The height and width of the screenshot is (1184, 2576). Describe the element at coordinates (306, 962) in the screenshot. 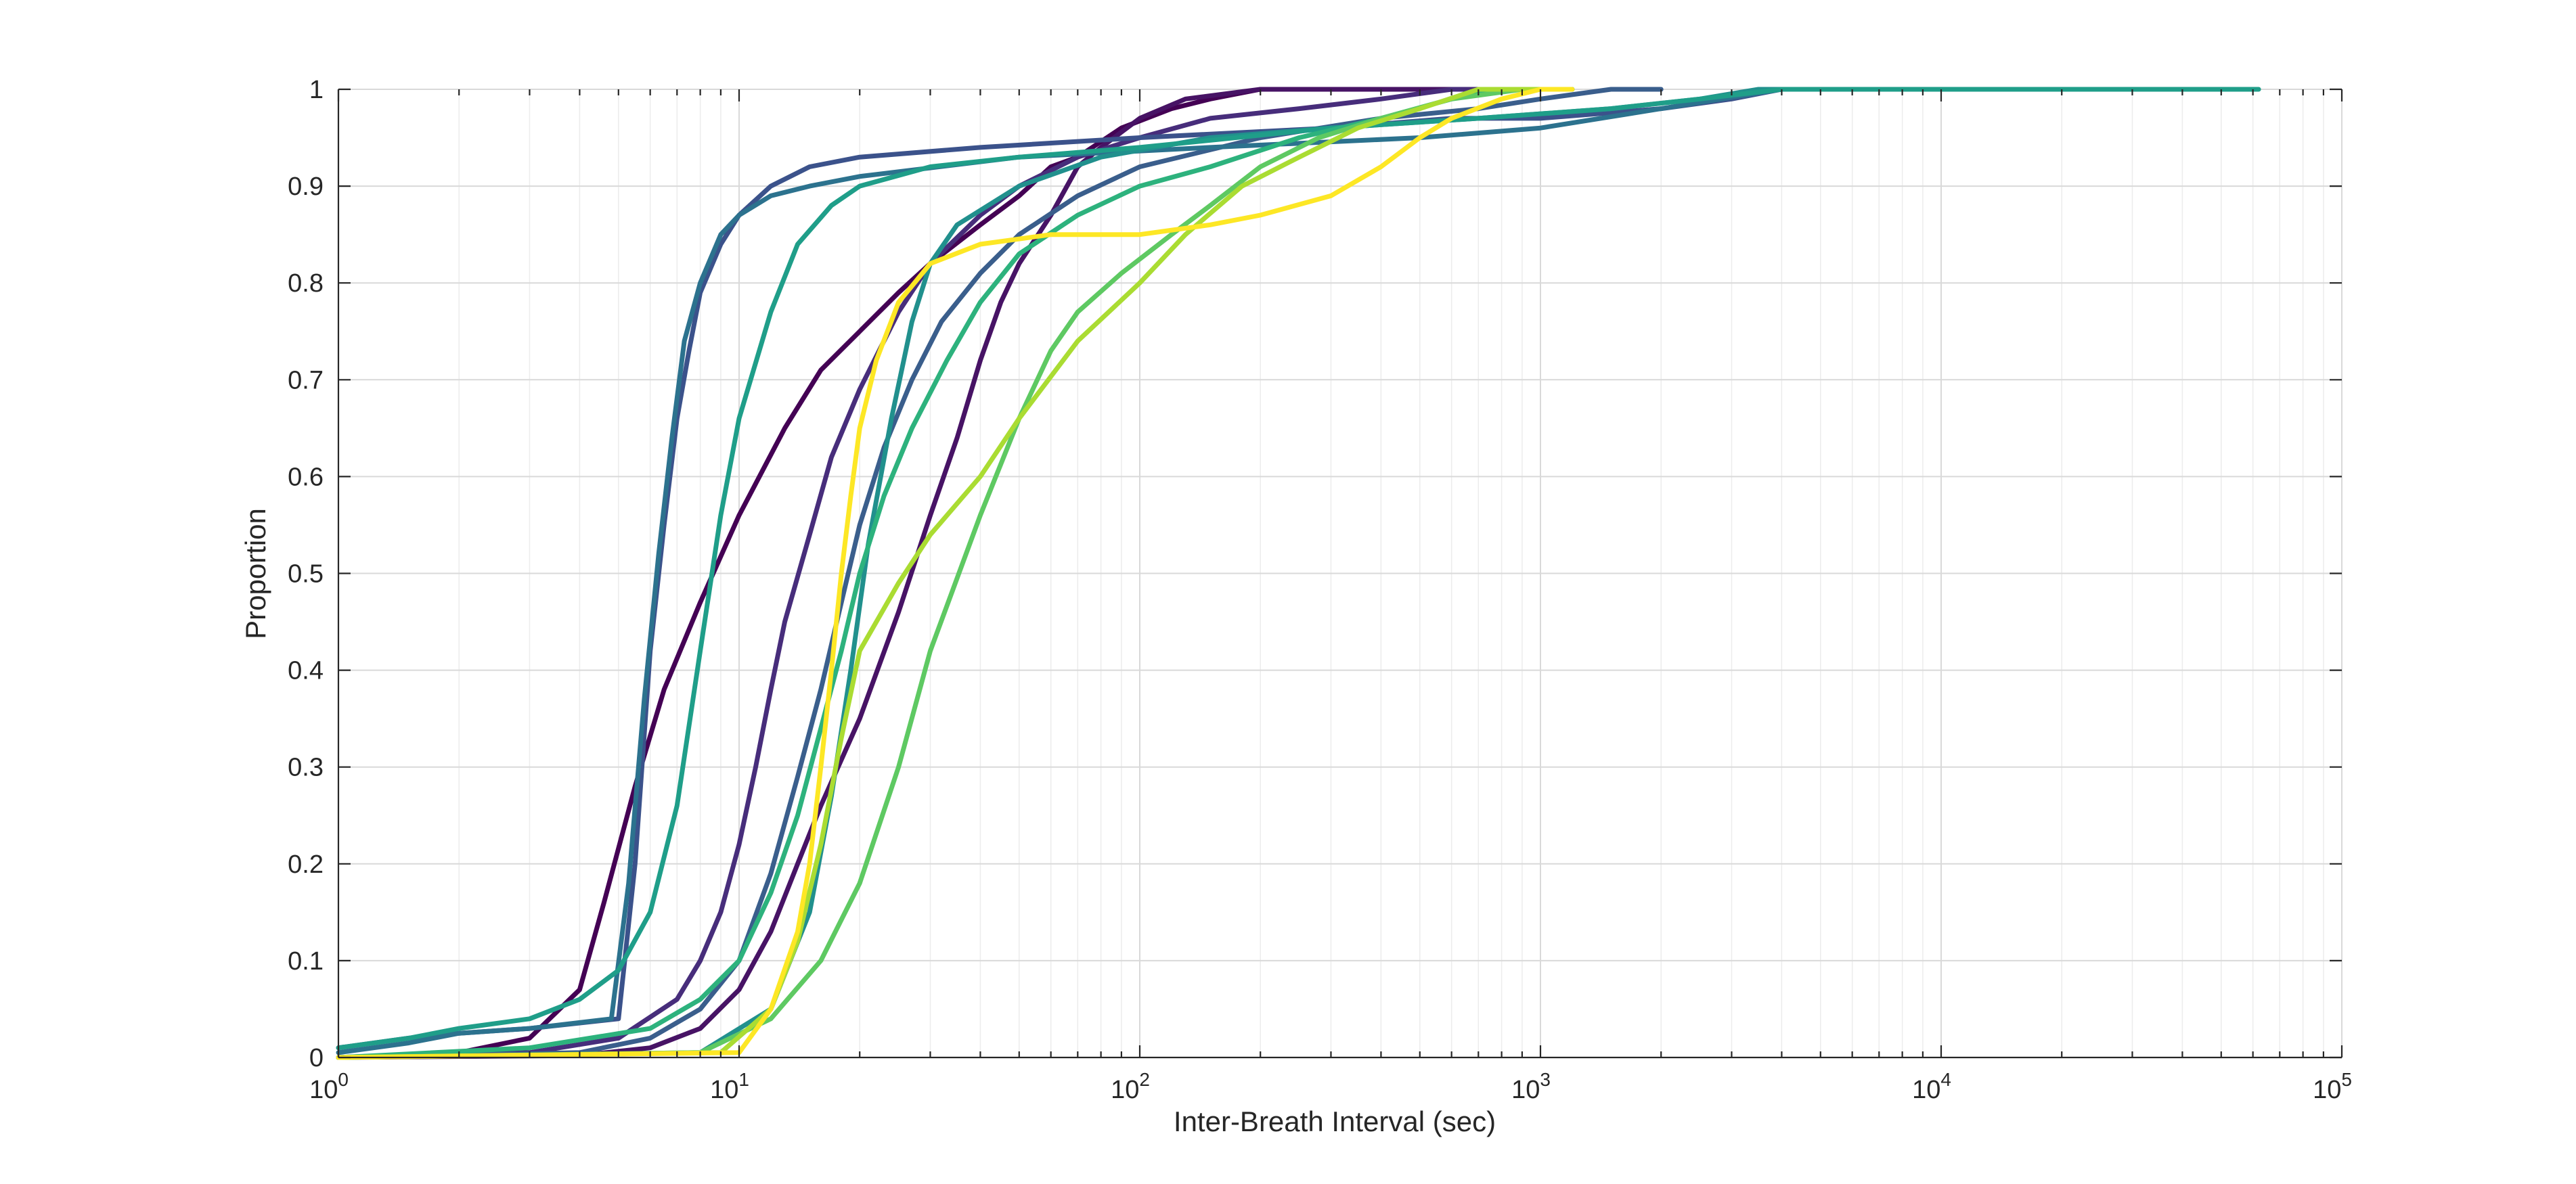

I see `y-tick-label: 0.1` at that location.